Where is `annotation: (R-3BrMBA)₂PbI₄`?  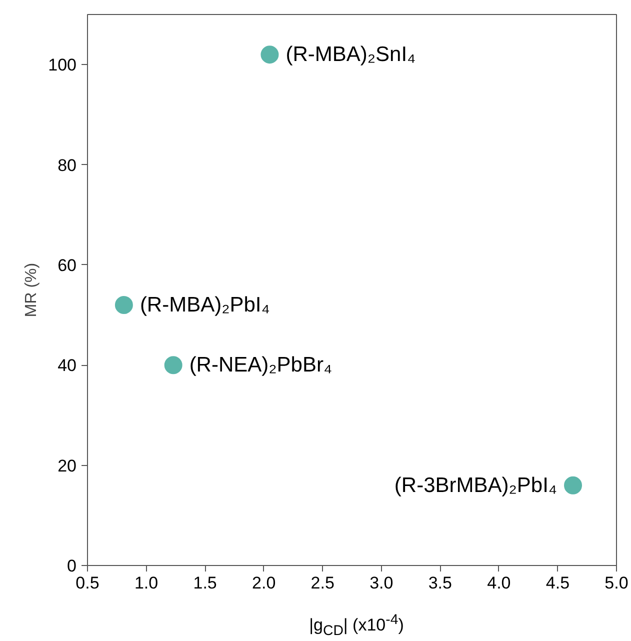 annotation: (R-3BrMBA)₂PbI₄ is located at coordinates (476, 485).